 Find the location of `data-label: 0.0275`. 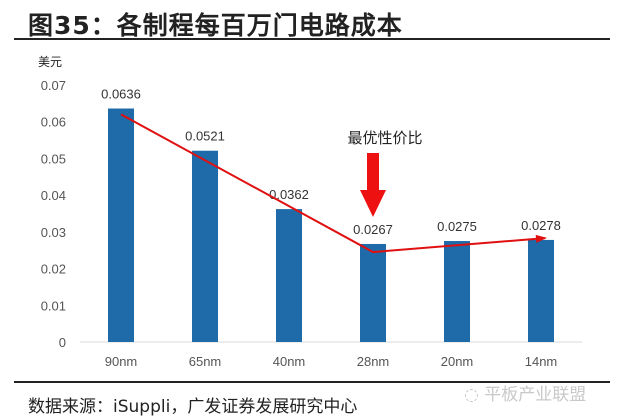

data-label: 0.0275 is located at coordinates (457, 226).